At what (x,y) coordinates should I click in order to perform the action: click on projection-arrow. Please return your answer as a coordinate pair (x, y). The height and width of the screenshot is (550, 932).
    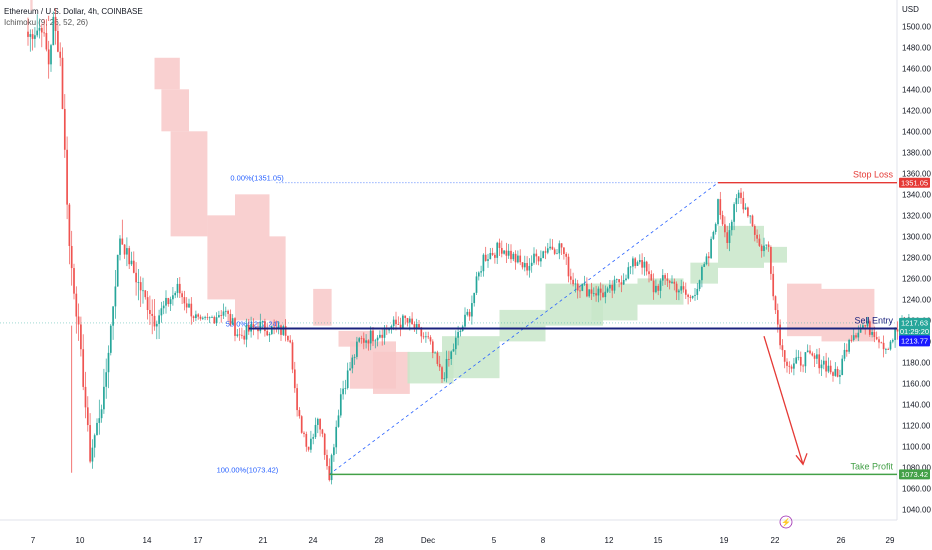
    Looking at the image, I should click on (783, 400).